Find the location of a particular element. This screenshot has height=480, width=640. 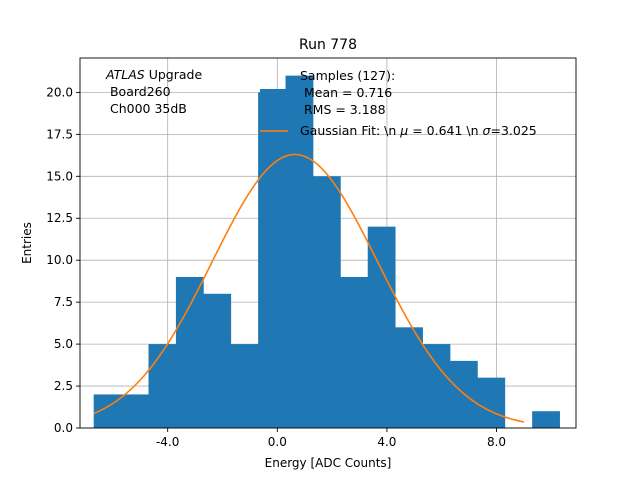

y-tick-label: 7.5 is located at coordinates (63, 302).